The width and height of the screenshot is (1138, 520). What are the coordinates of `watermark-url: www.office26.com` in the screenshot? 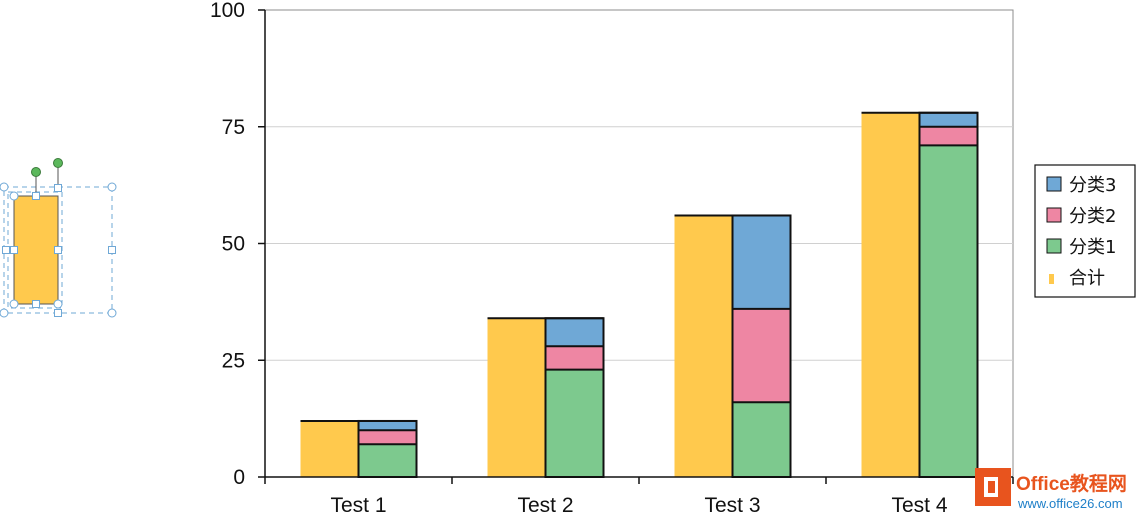 It's located at (1070, 503).